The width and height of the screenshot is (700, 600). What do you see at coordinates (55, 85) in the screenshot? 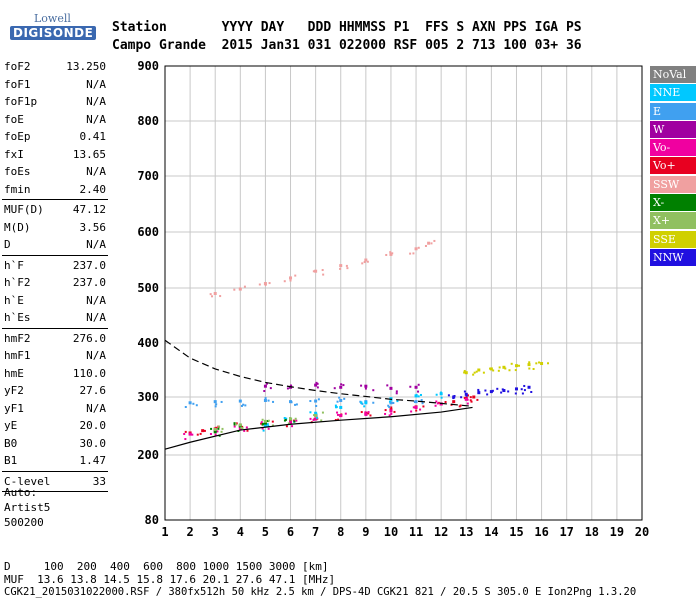
I see `param-row: foF1 N/A` at bounding box center [55, 85].